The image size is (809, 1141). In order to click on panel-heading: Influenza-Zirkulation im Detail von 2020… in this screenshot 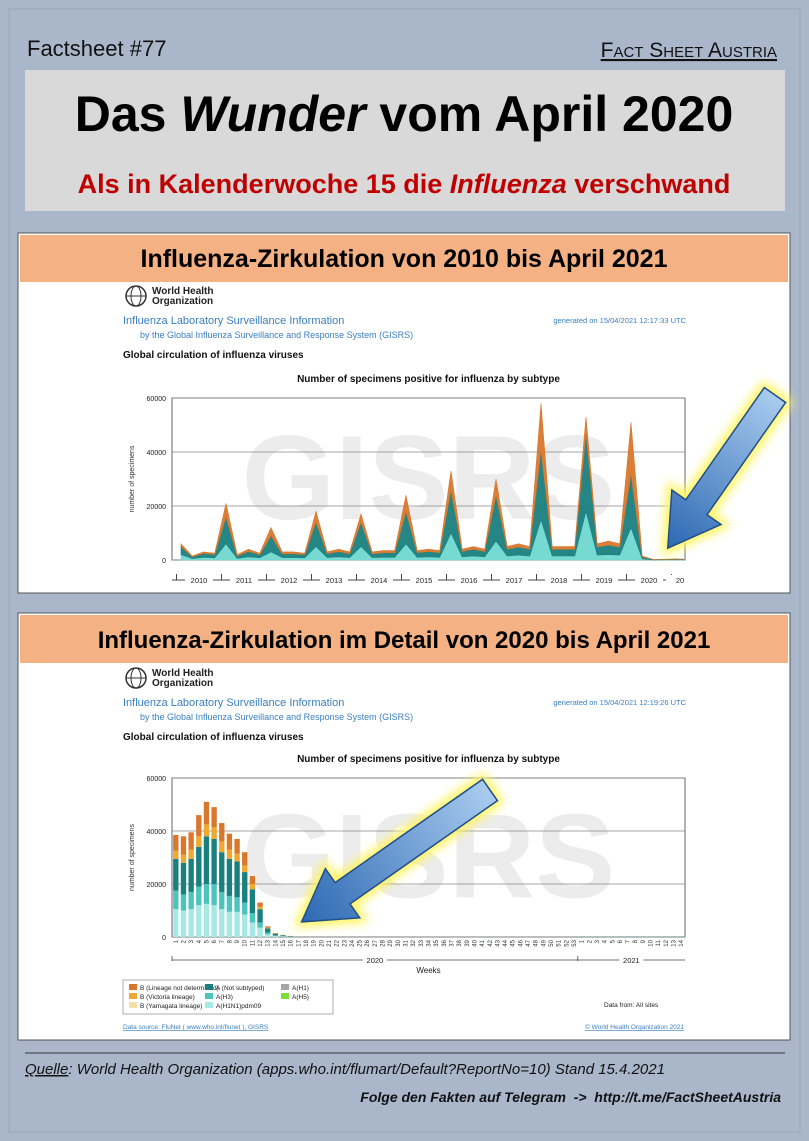, I will do `click(404, 640)`.